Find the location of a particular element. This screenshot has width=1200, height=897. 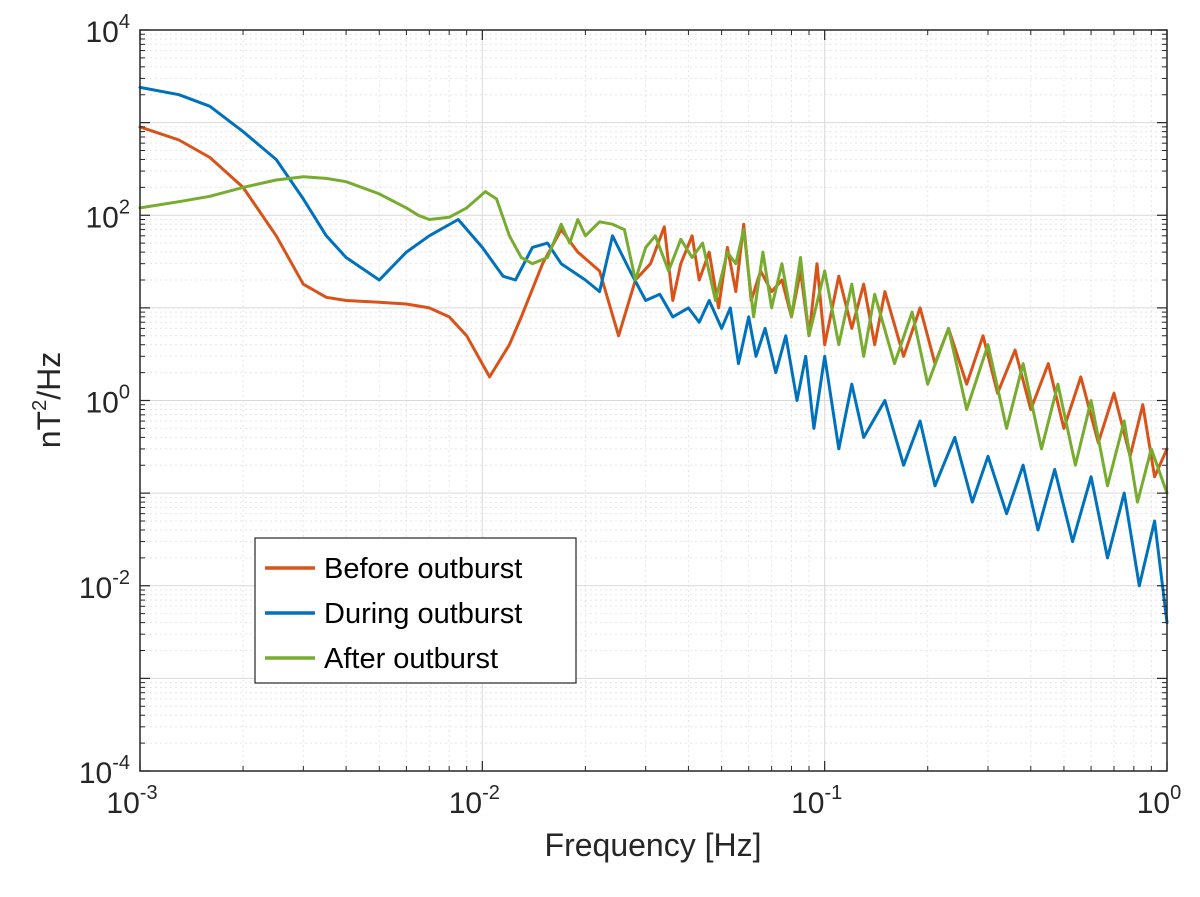

x-tick-label: 10⁻¹ is located at coordinates (816, 801).